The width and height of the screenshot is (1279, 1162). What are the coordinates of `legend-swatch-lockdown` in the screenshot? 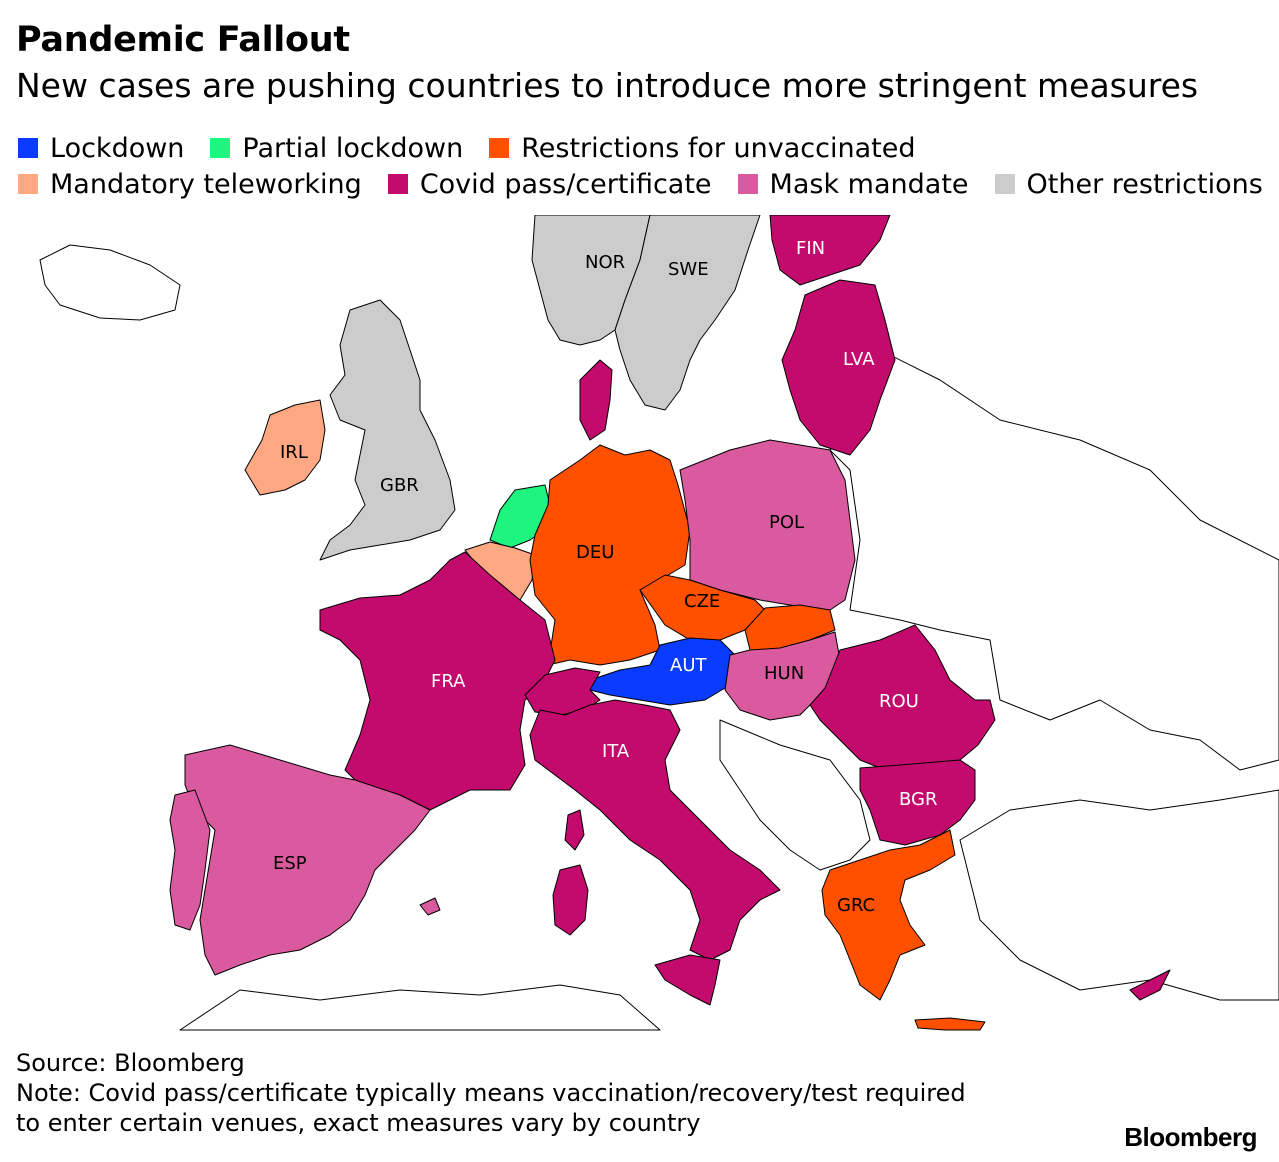 It's located at (28, 148).